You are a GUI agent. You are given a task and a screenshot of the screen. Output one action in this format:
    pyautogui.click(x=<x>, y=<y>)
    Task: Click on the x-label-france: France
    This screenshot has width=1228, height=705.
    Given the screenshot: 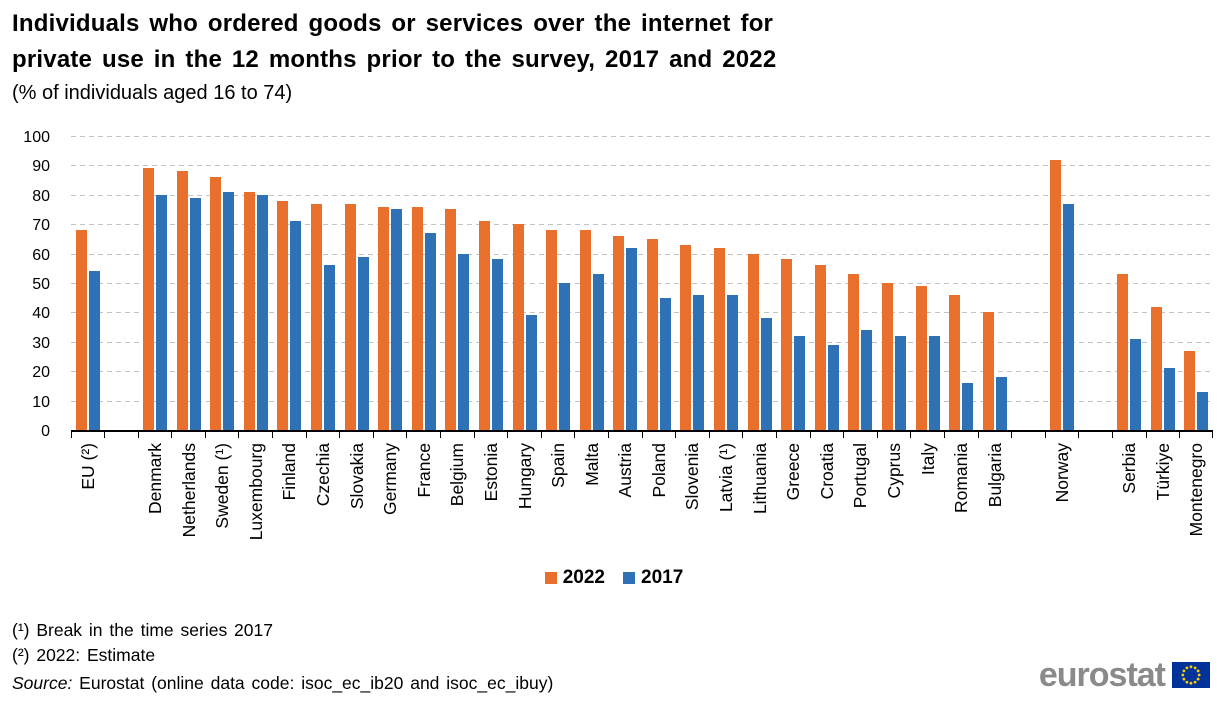 What is the action you would take?
    pyautogui.click(x=423, y=470)
    